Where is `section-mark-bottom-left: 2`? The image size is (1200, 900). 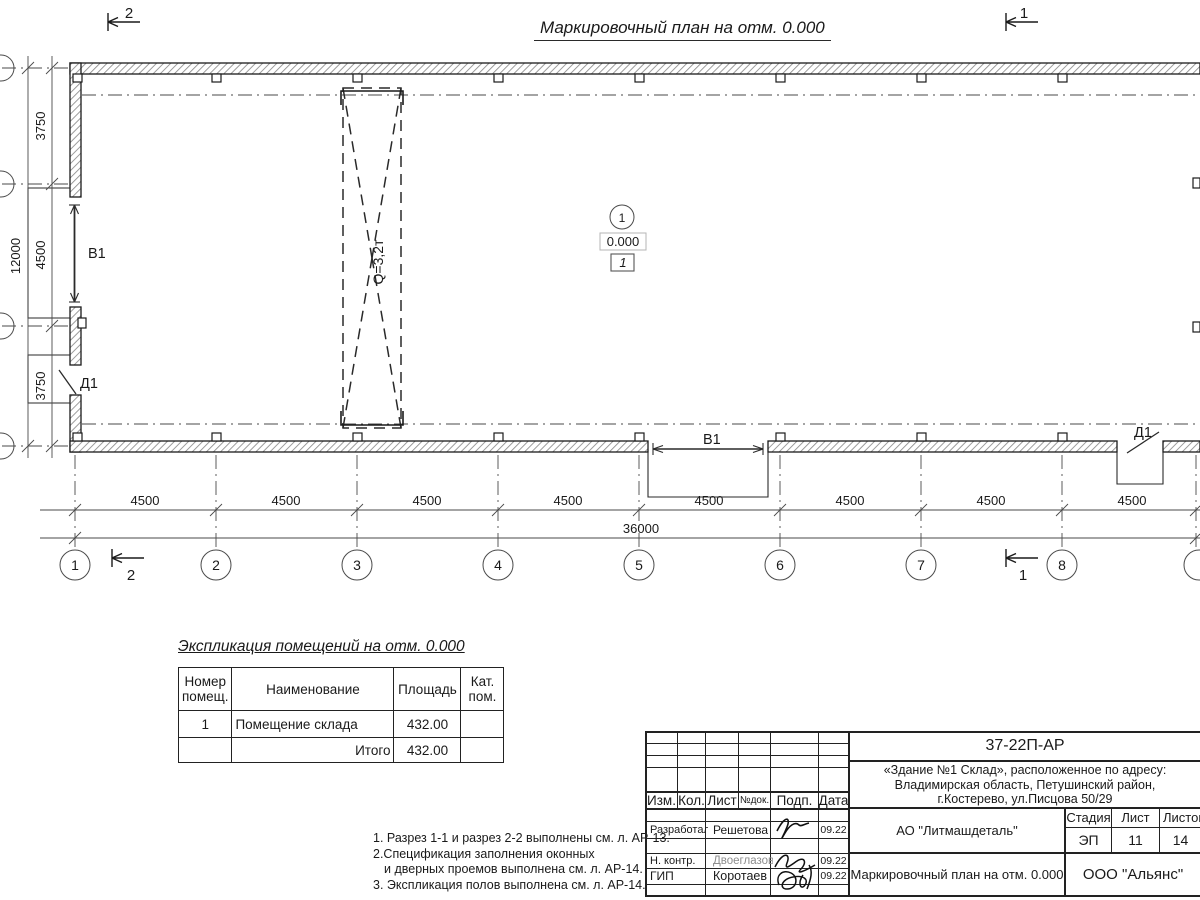 section-mark-bottom-left: 2 is located at coordinates (131, 575).